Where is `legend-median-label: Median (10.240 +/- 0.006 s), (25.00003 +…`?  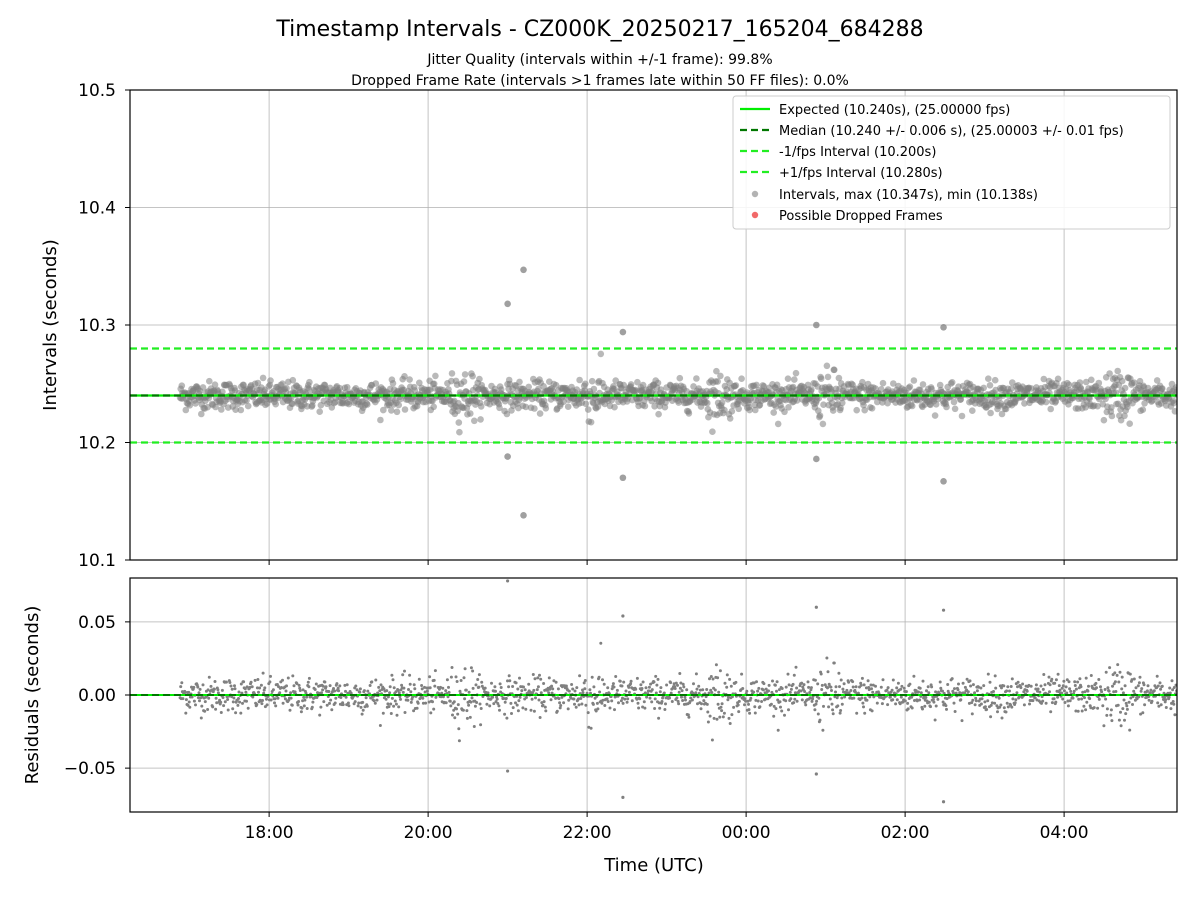
legend-median-label: Median (10.240 +/- 0.006 s), (25.00003 +… is located at coordinates (951, 131).